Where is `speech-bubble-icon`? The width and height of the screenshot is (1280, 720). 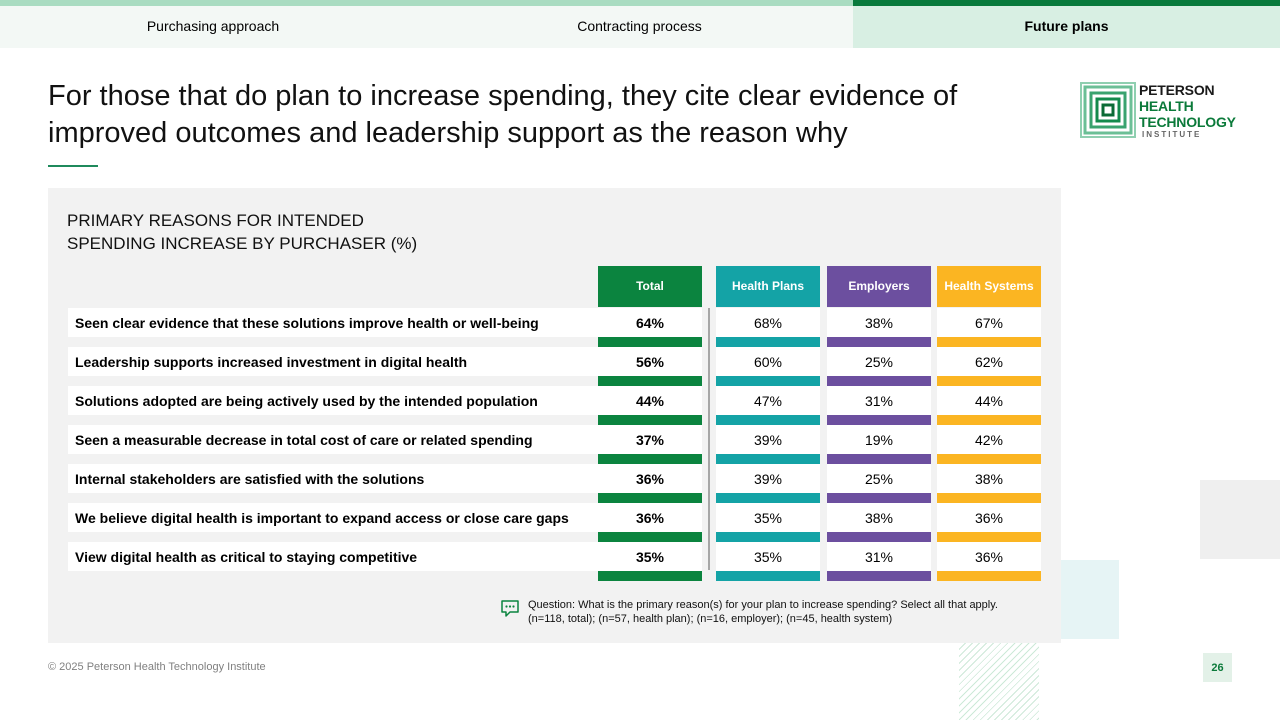
speech-bubble-icon is located at coordinates (510, 608).